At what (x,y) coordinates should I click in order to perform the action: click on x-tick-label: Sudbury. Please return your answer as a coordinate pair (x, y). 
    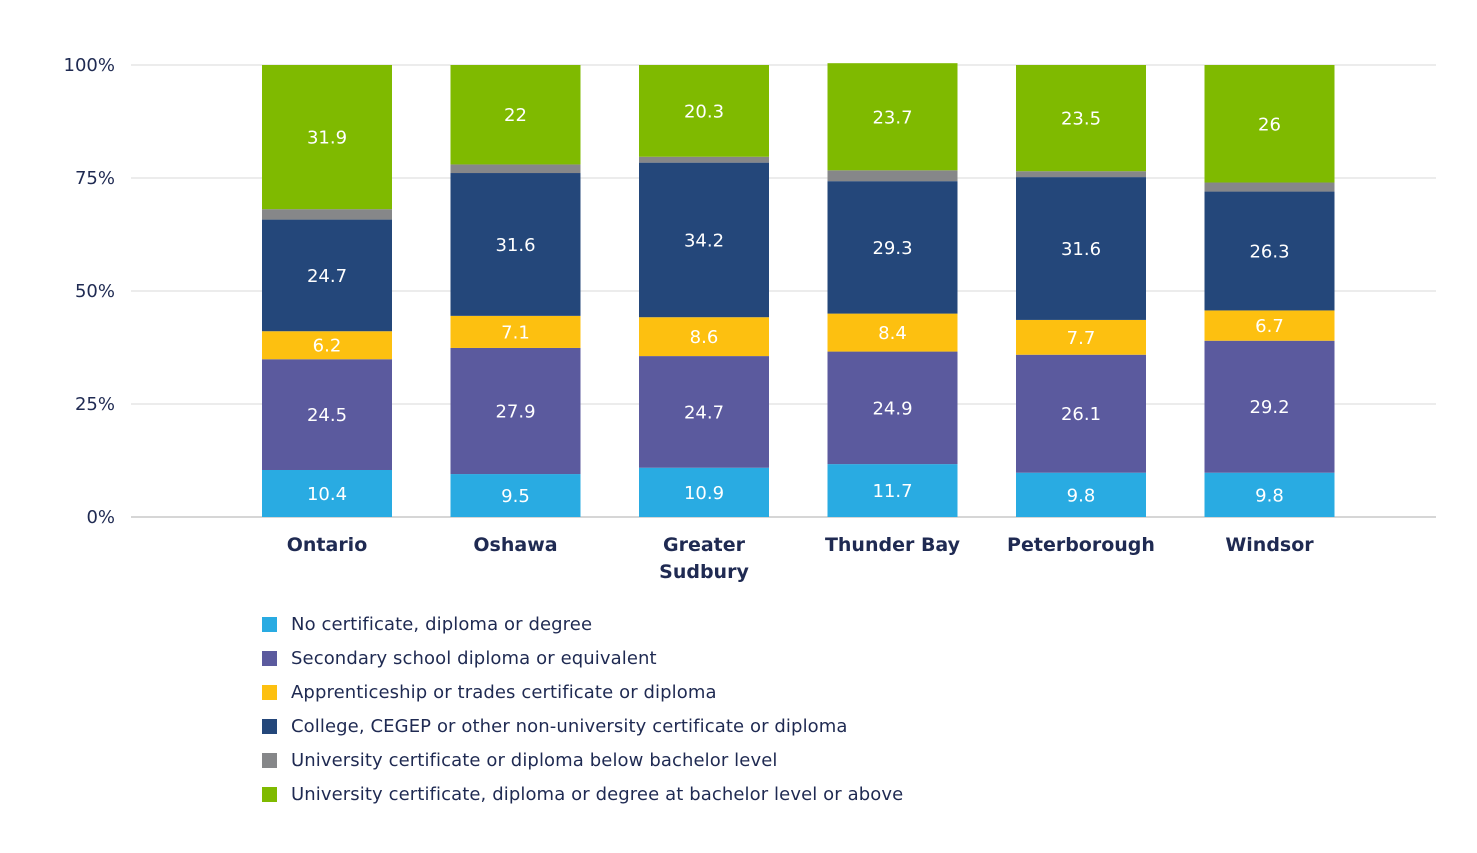
    Looking at the image, I should click on (704, 572).